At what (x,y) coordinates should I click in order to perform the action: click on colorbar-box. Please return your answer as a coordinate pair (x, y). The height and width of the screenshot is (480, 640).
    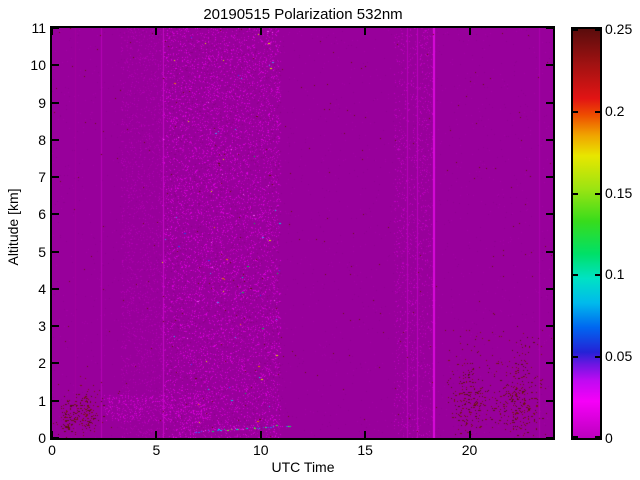
    Looking at the image, I should click on (586, 233).